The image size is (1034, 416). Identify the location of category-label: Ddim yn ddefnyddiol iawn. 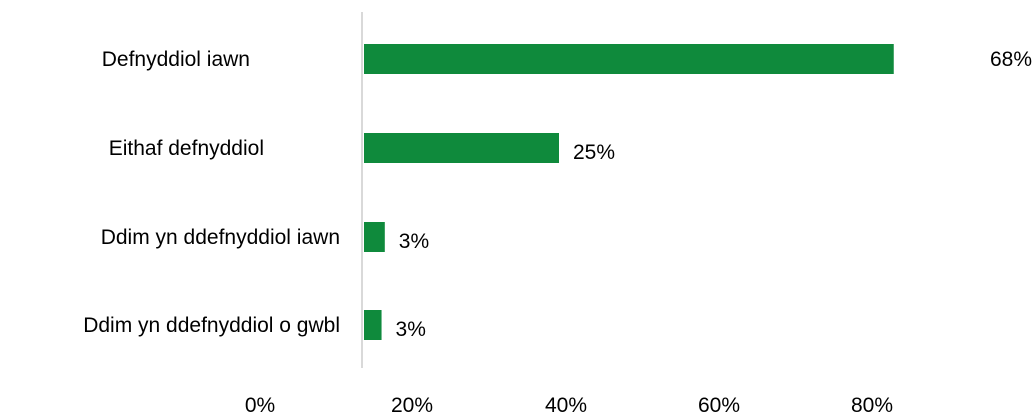
(220, 237).